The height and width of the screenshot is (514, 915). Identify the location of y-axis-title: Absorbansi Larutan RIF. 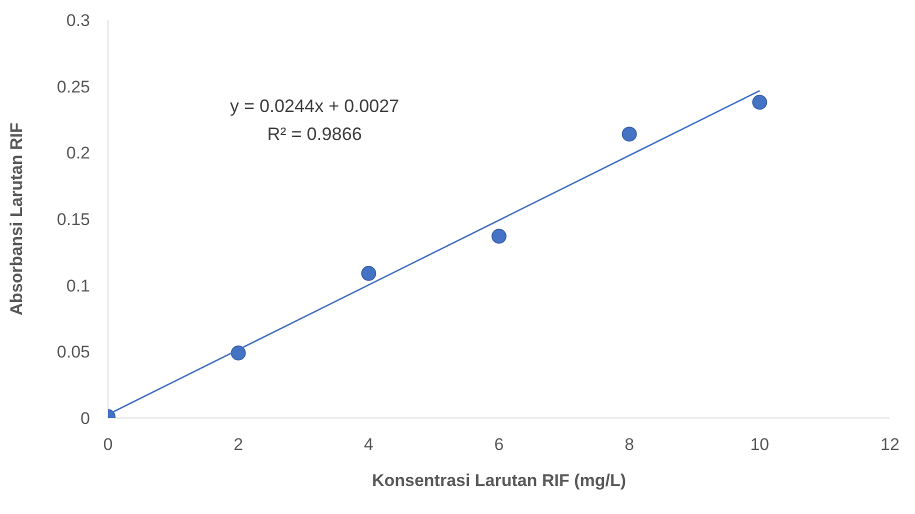
(16, 219).